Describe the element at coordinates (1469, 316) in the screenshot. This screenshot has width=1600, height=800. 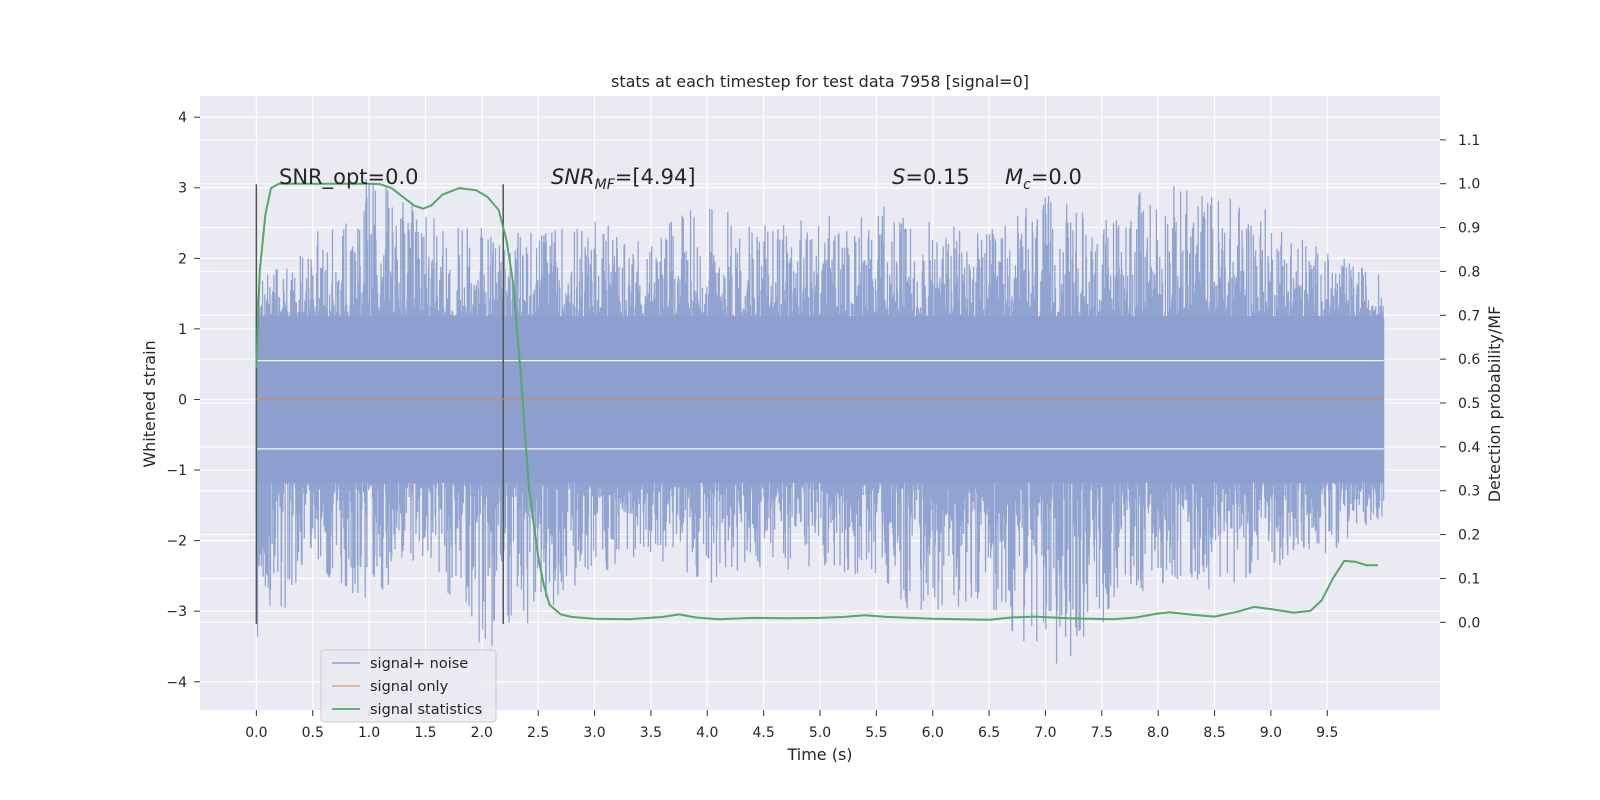
I see `y-right-tick-label: 0.7` at that location.